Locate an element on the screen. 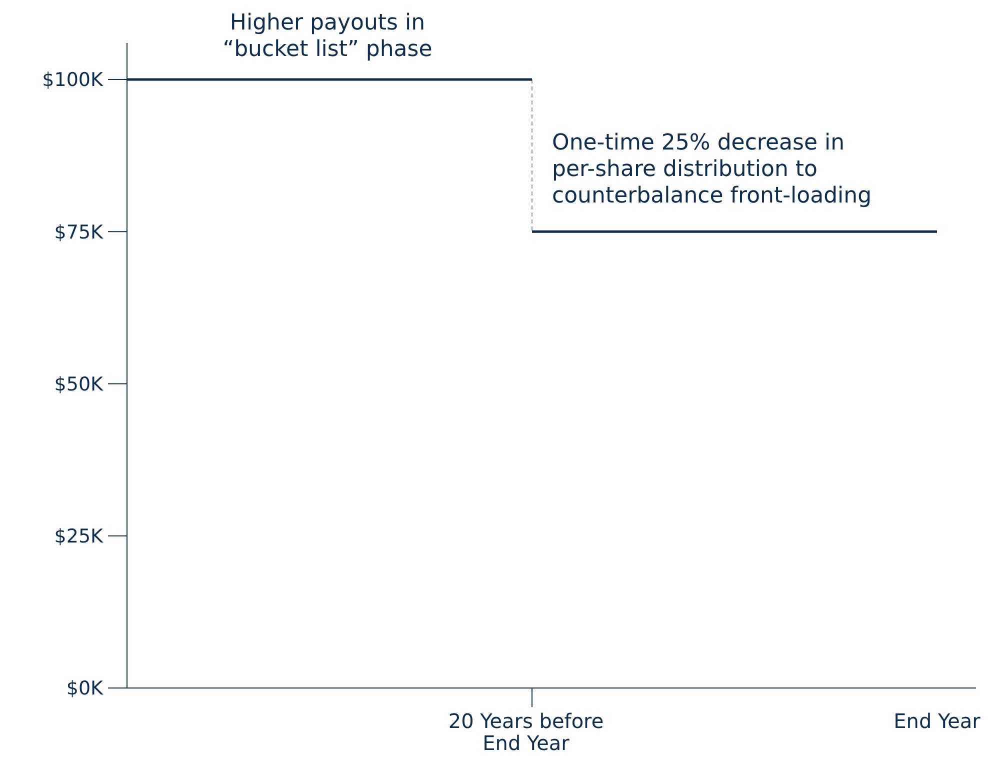  y-tick-label: $25K is located at coordinates (79, 537).